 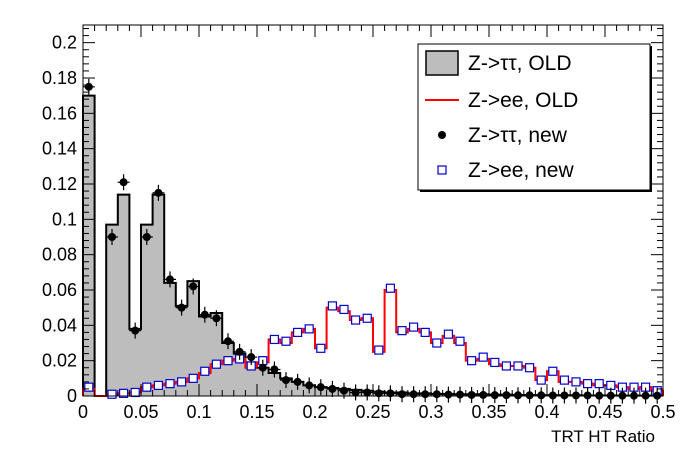 I want to click on legend-label-tautau-old: Z->ττ, OLD, so click(x=520, y=63).